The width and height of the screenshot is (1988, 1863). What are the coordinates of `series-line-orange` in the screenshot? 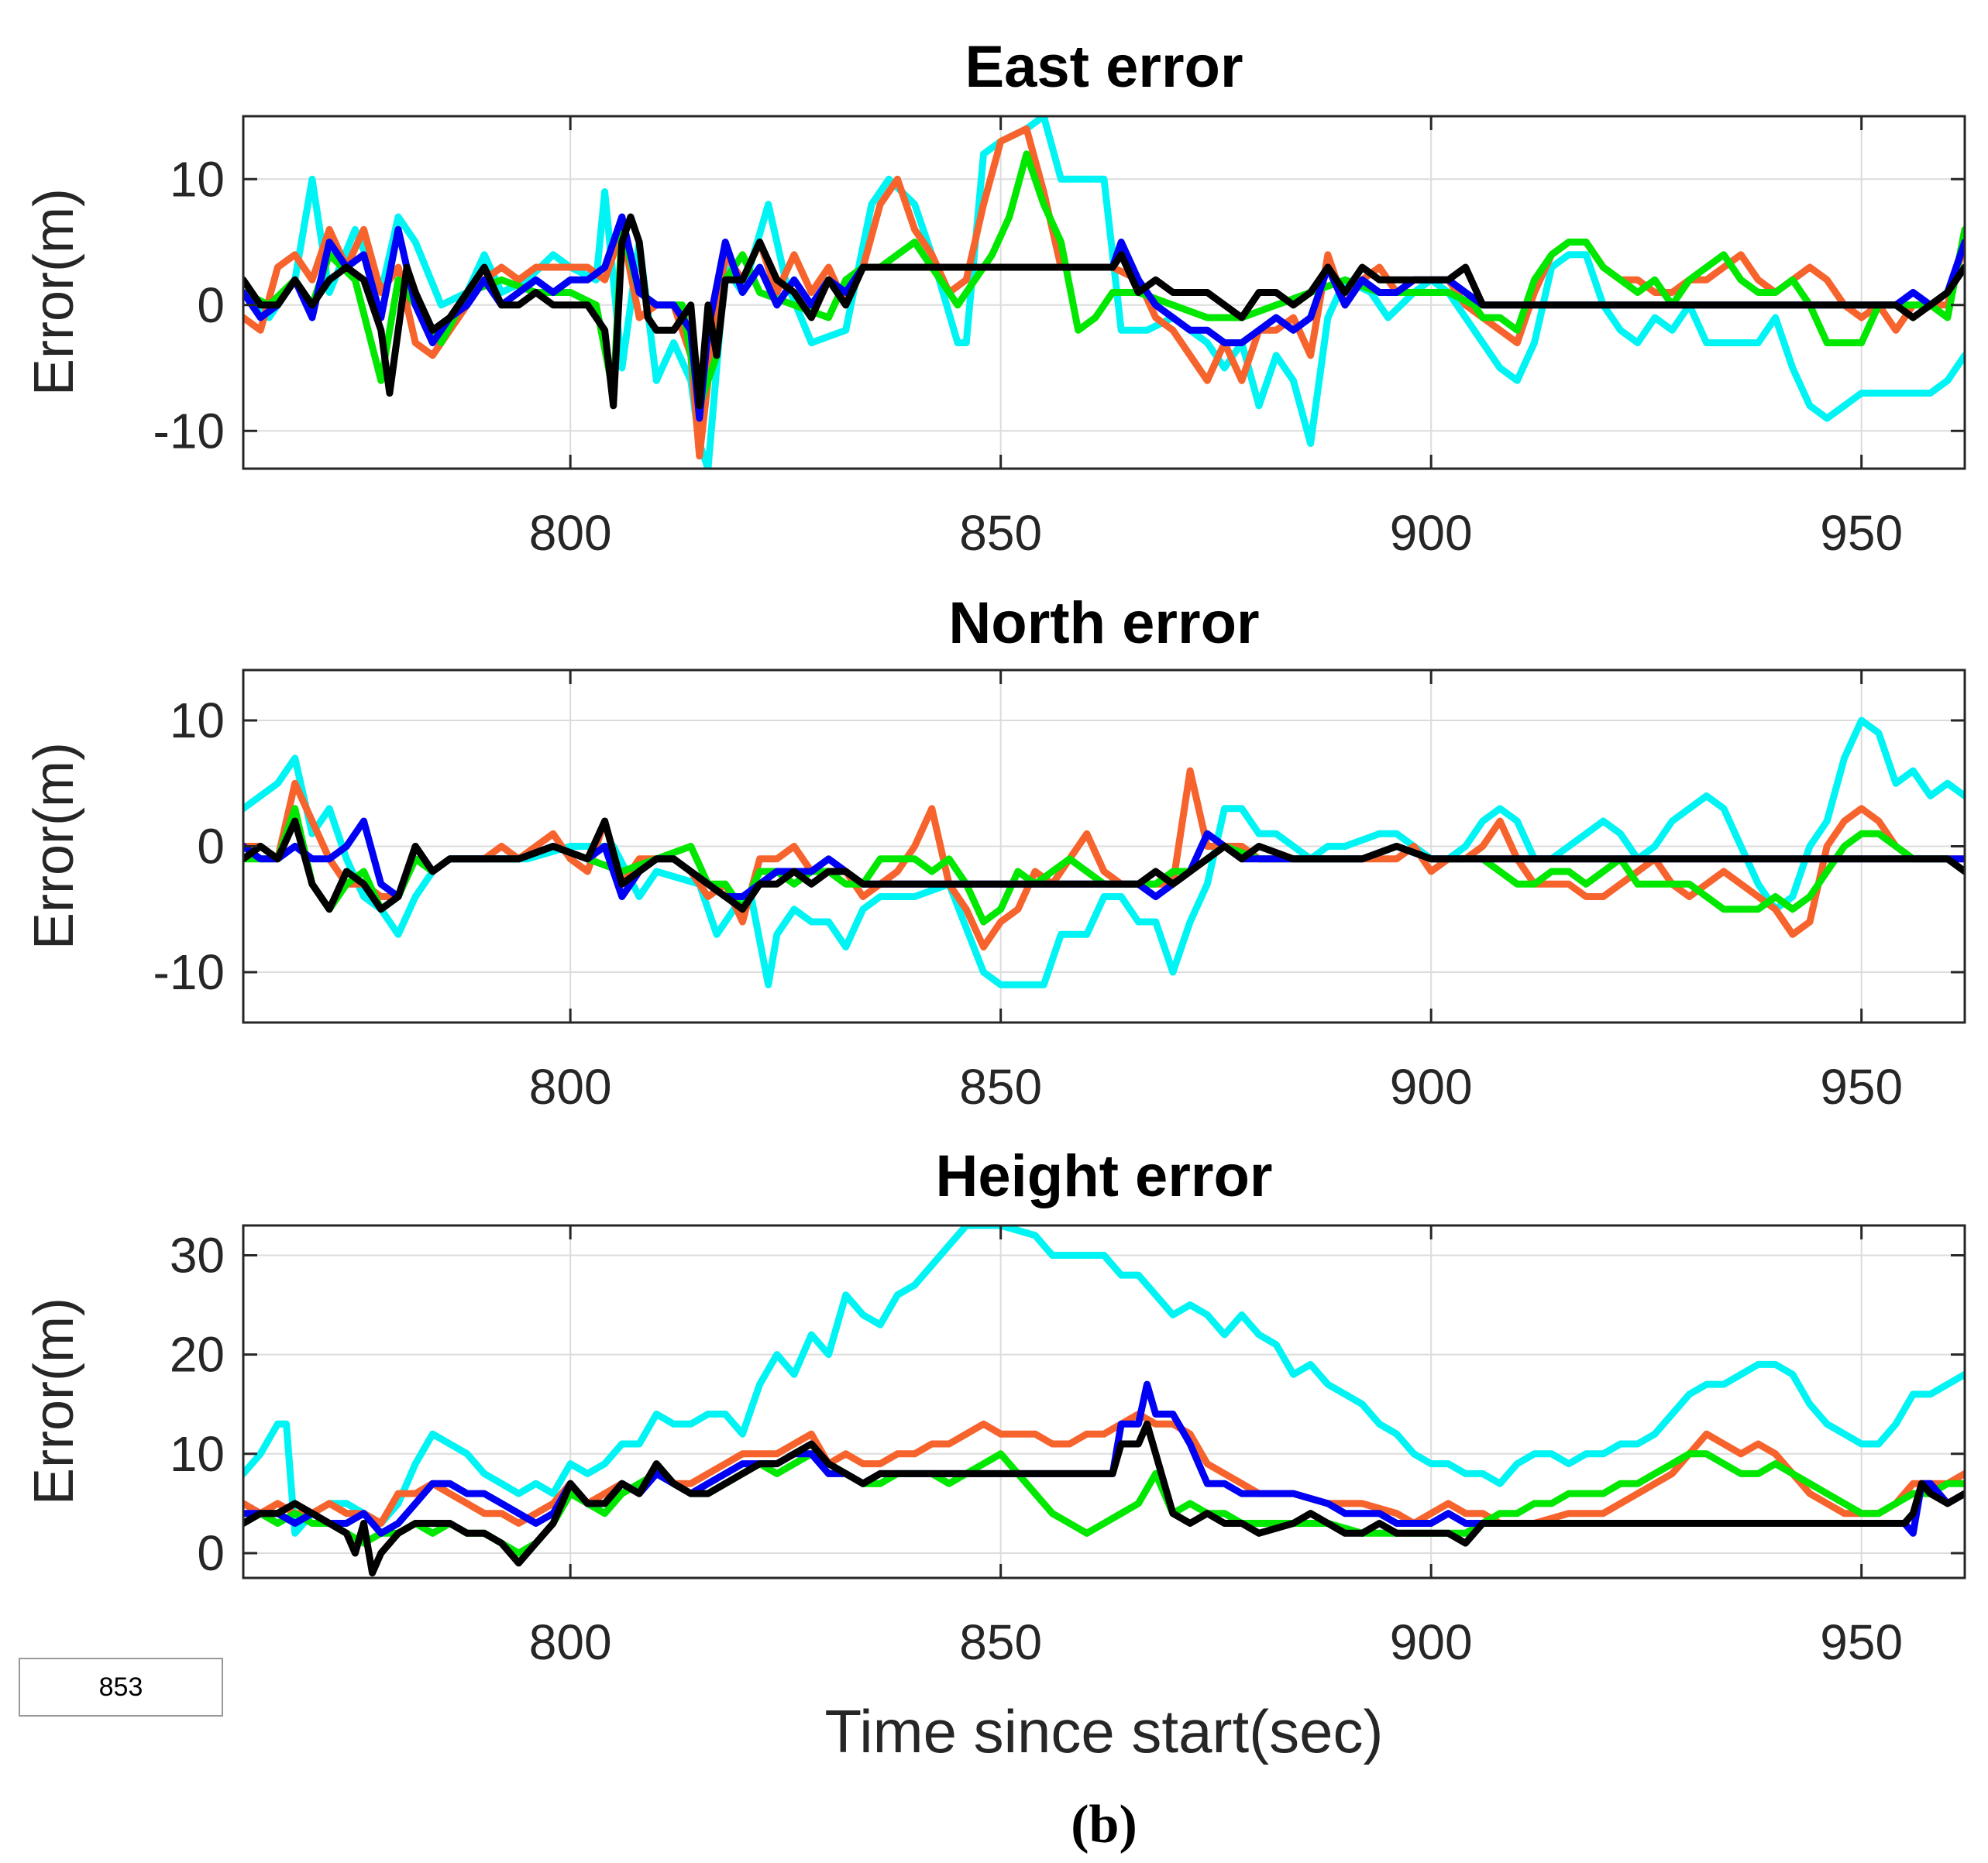 It's located at (1104, 1469).